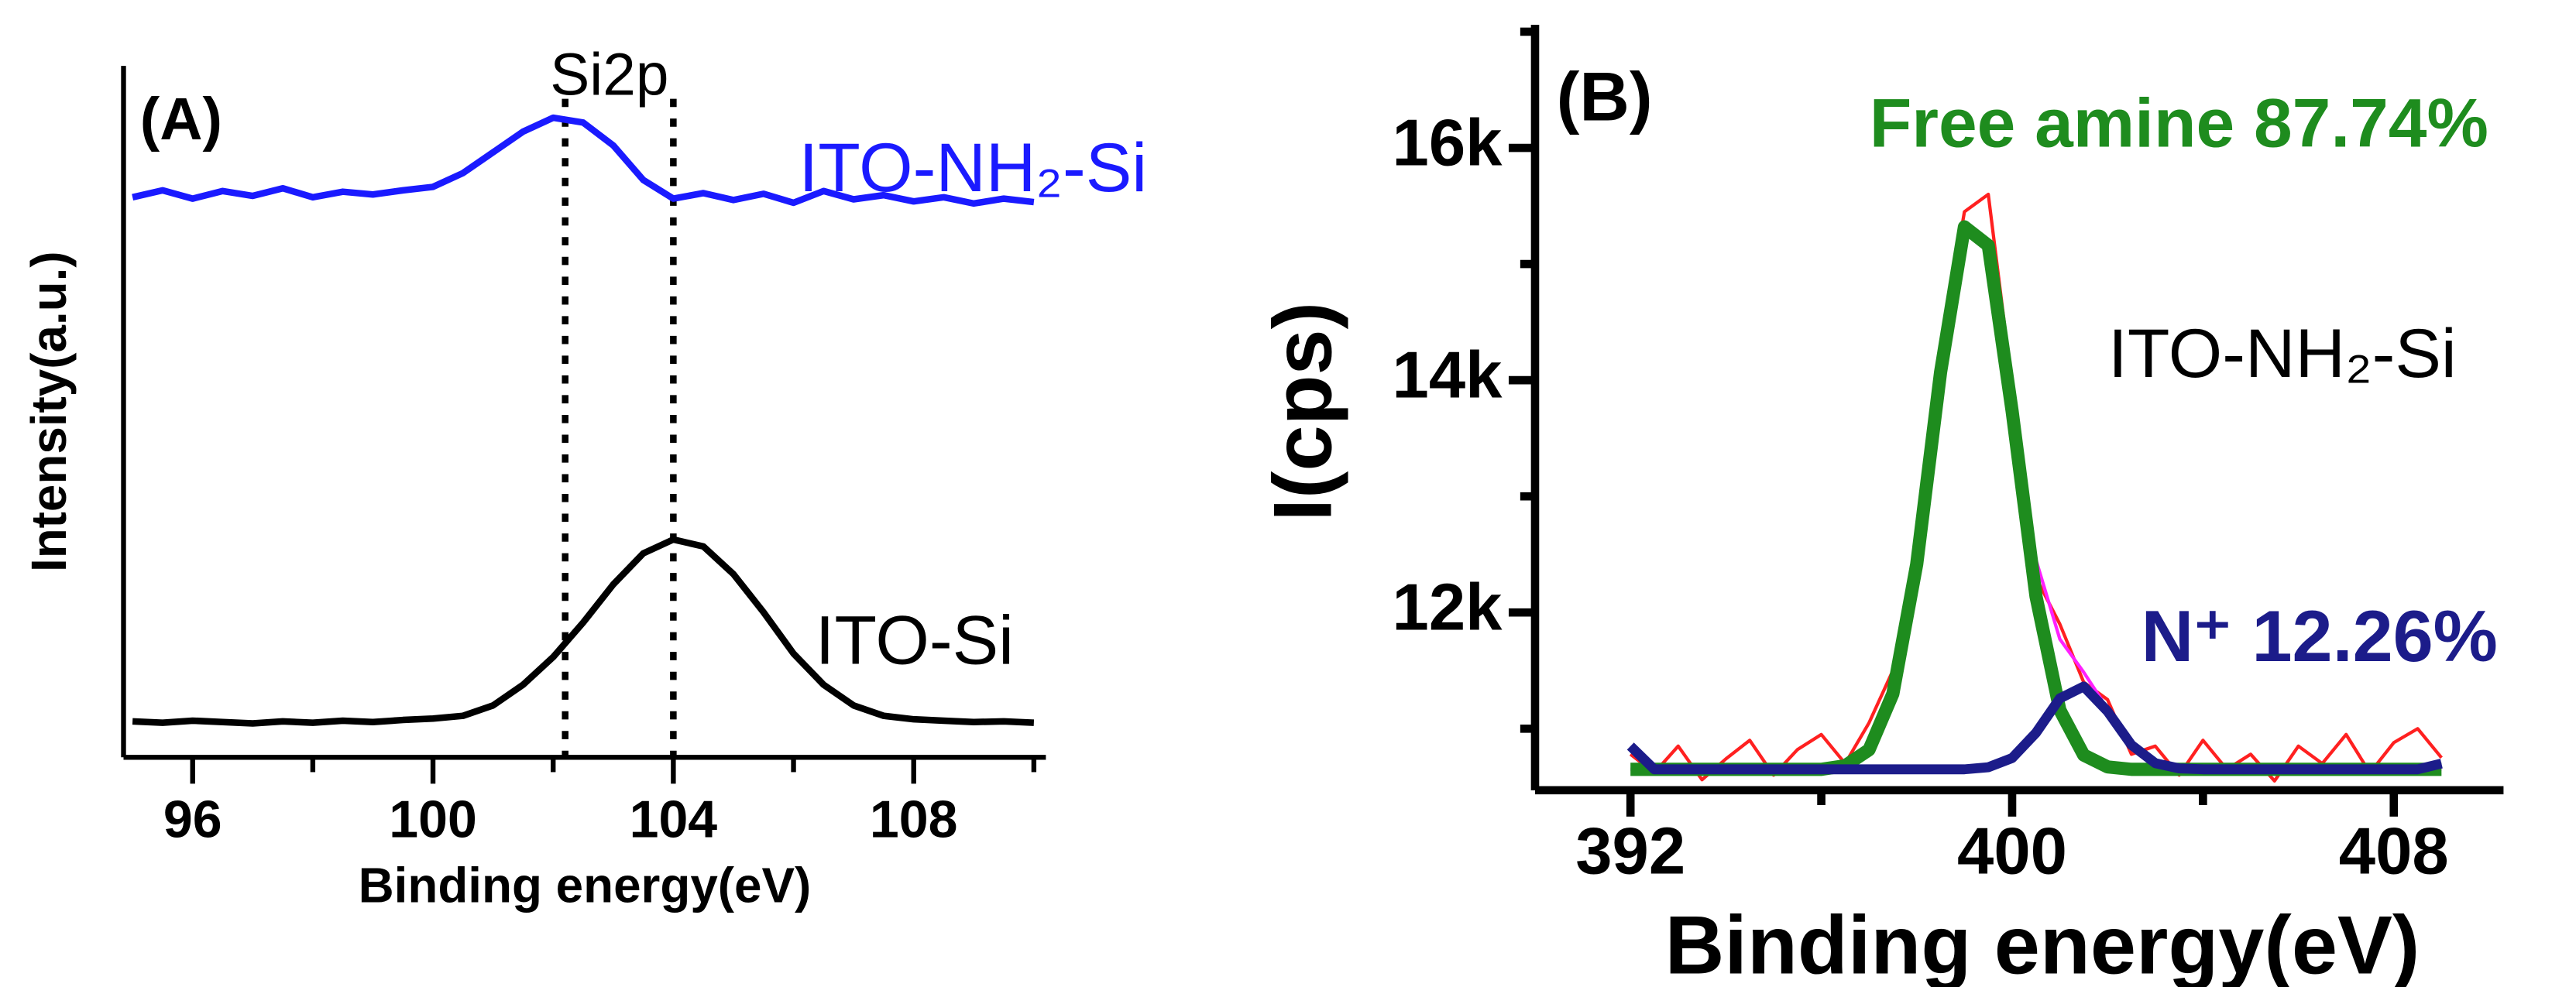 This screenshot has width=2576, height=987. What do you see at coordinates (49, 411) in the screenshot?
I see `y-axis-title: Intensity(a.u.)` at bounding box center [49, 411].